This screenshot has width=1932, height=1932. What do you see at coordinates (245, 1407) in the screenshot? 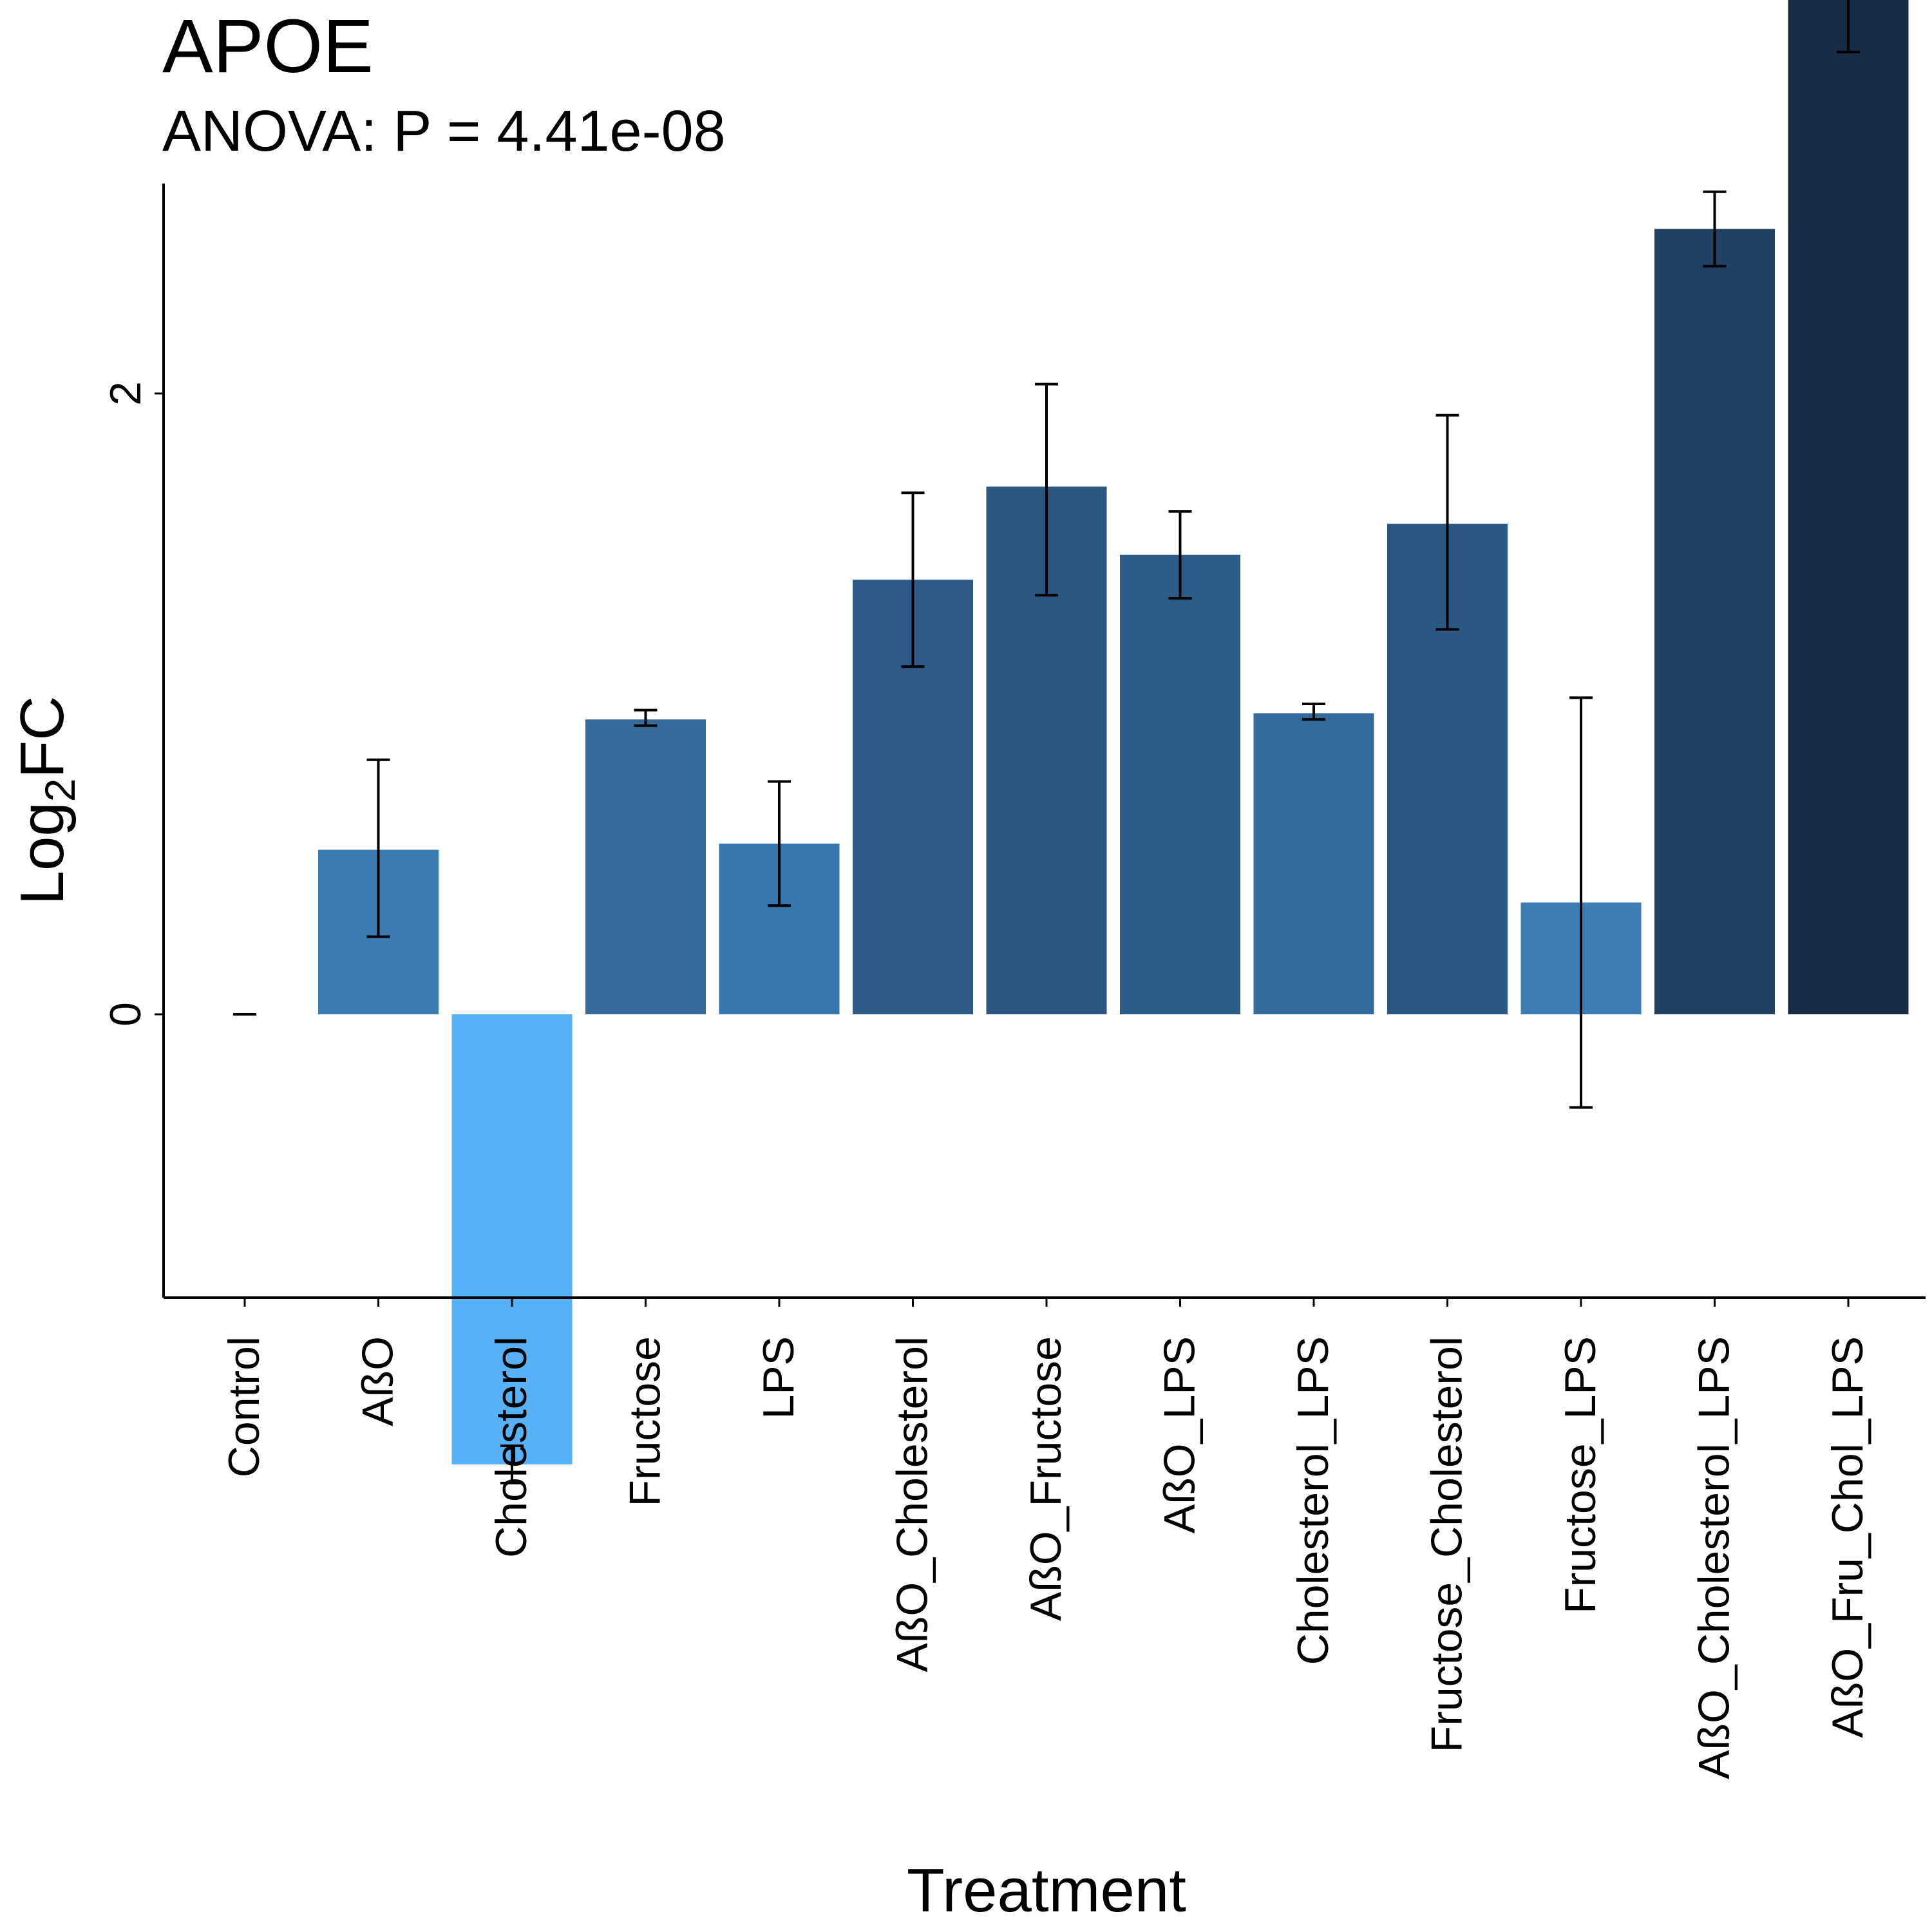
I see `x-tick-label-0: Control` at bounding box center [245, 1407].